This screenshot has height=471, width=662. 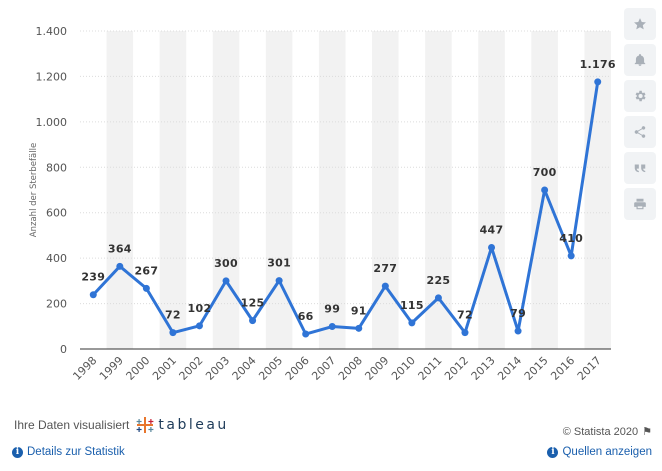 I want to click on x-tick-label: 2006, so click(x=297, y=368).